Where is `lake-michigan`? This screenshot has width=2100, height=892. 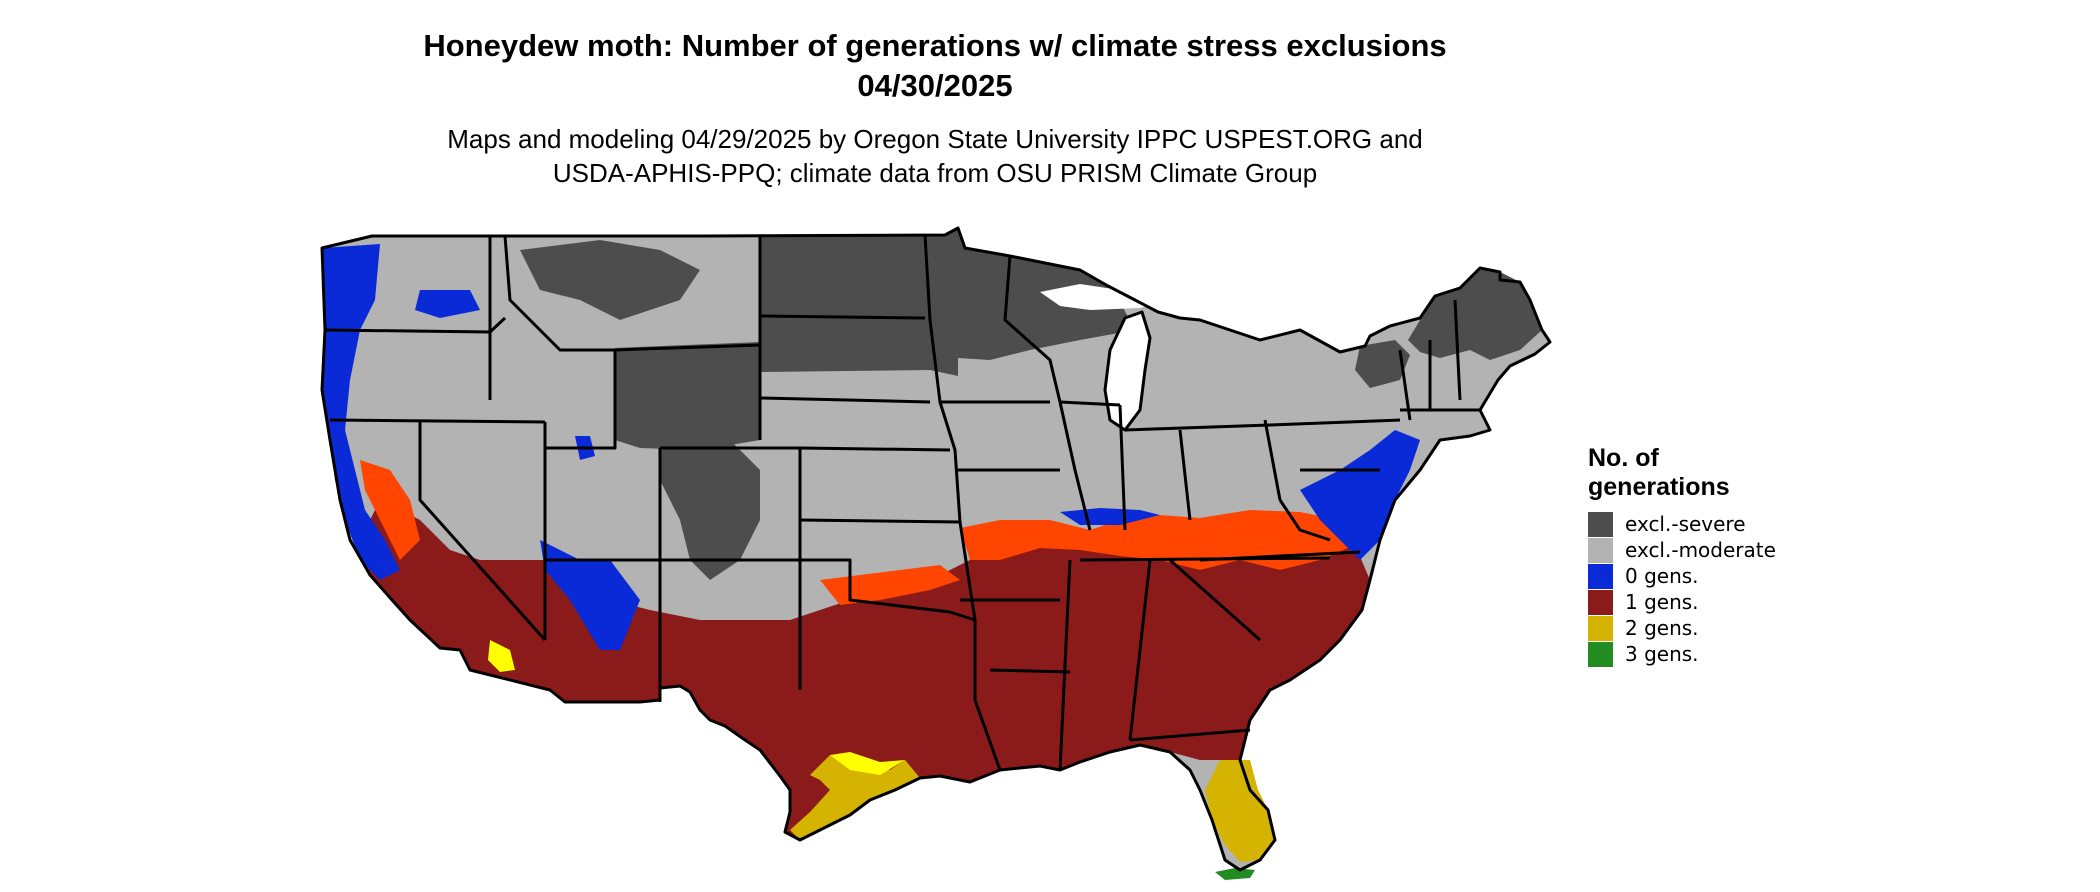
lake-michigan is located at coordinates (1127, 371).